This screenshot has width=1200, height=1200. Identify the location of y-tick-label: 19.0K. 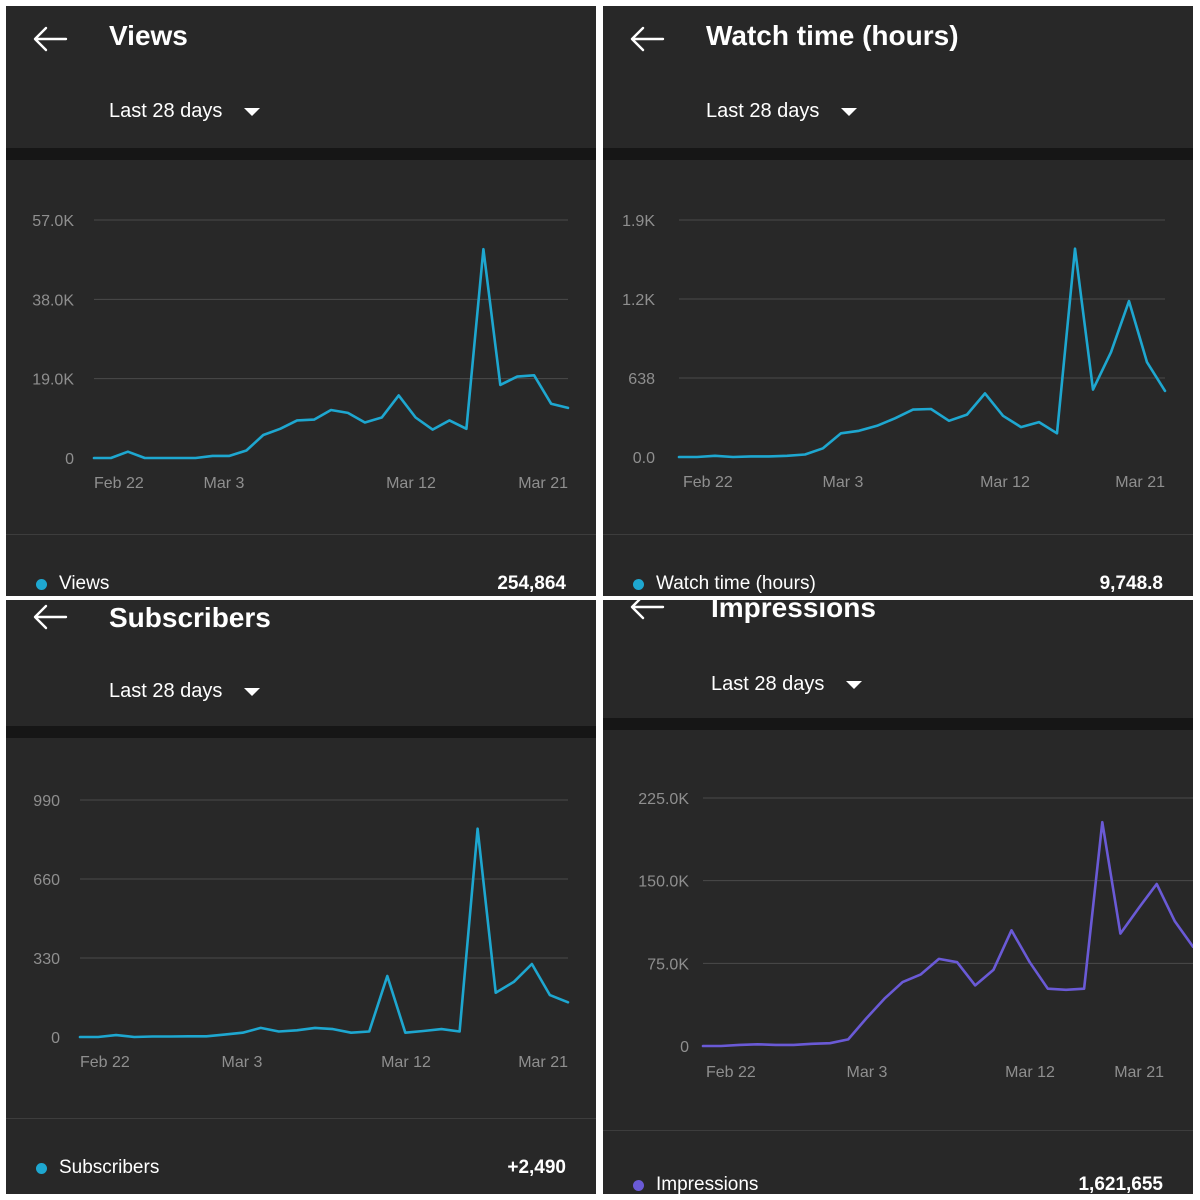
(53, 380).